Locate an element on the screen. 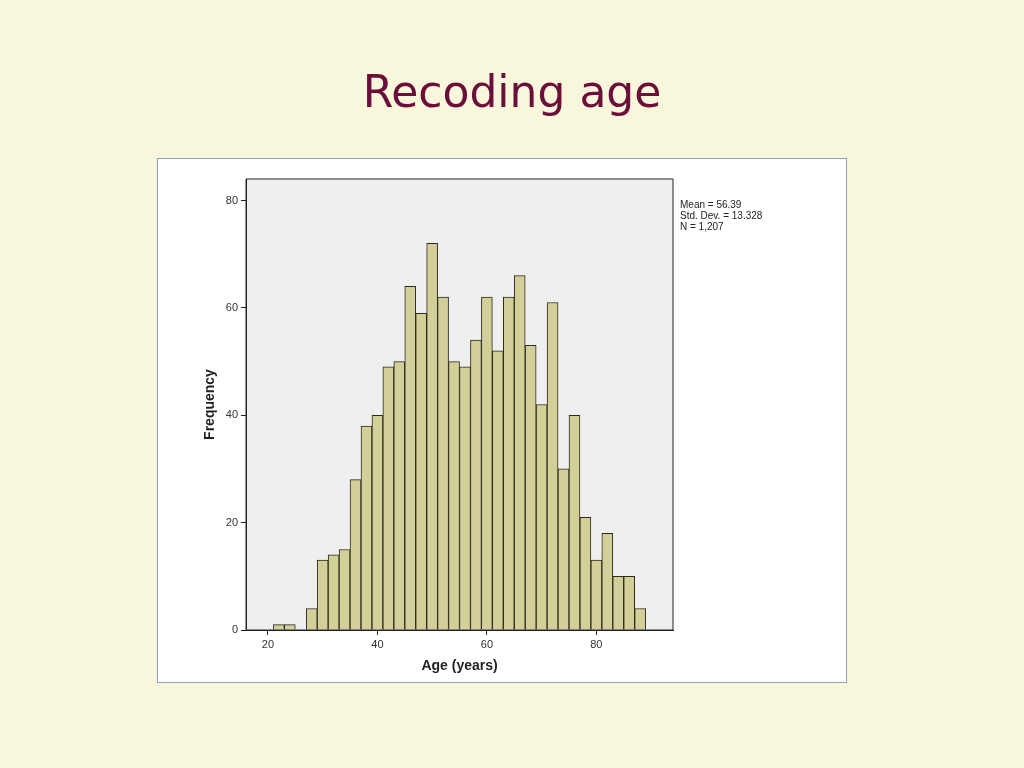  text: Std. Dev. = 13.328 is located at coordinates (721, 215).